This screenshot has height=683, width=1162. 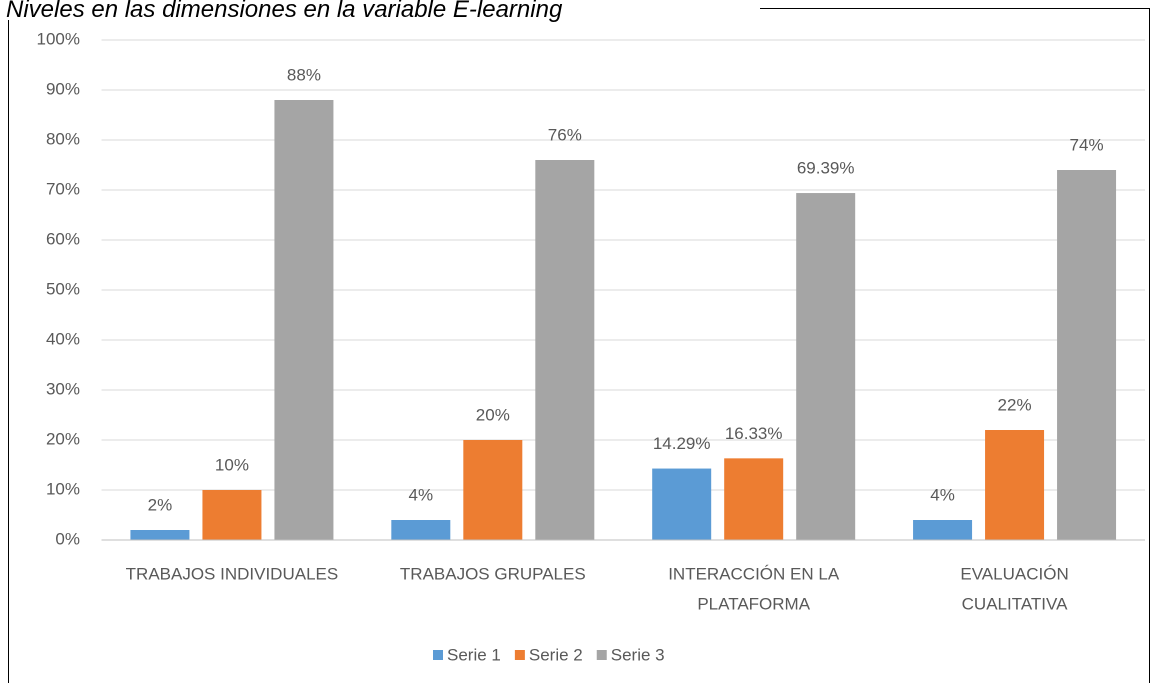 I want to click on x-tick-label: EVALUACIÓN, so click(x=1014, y=573).